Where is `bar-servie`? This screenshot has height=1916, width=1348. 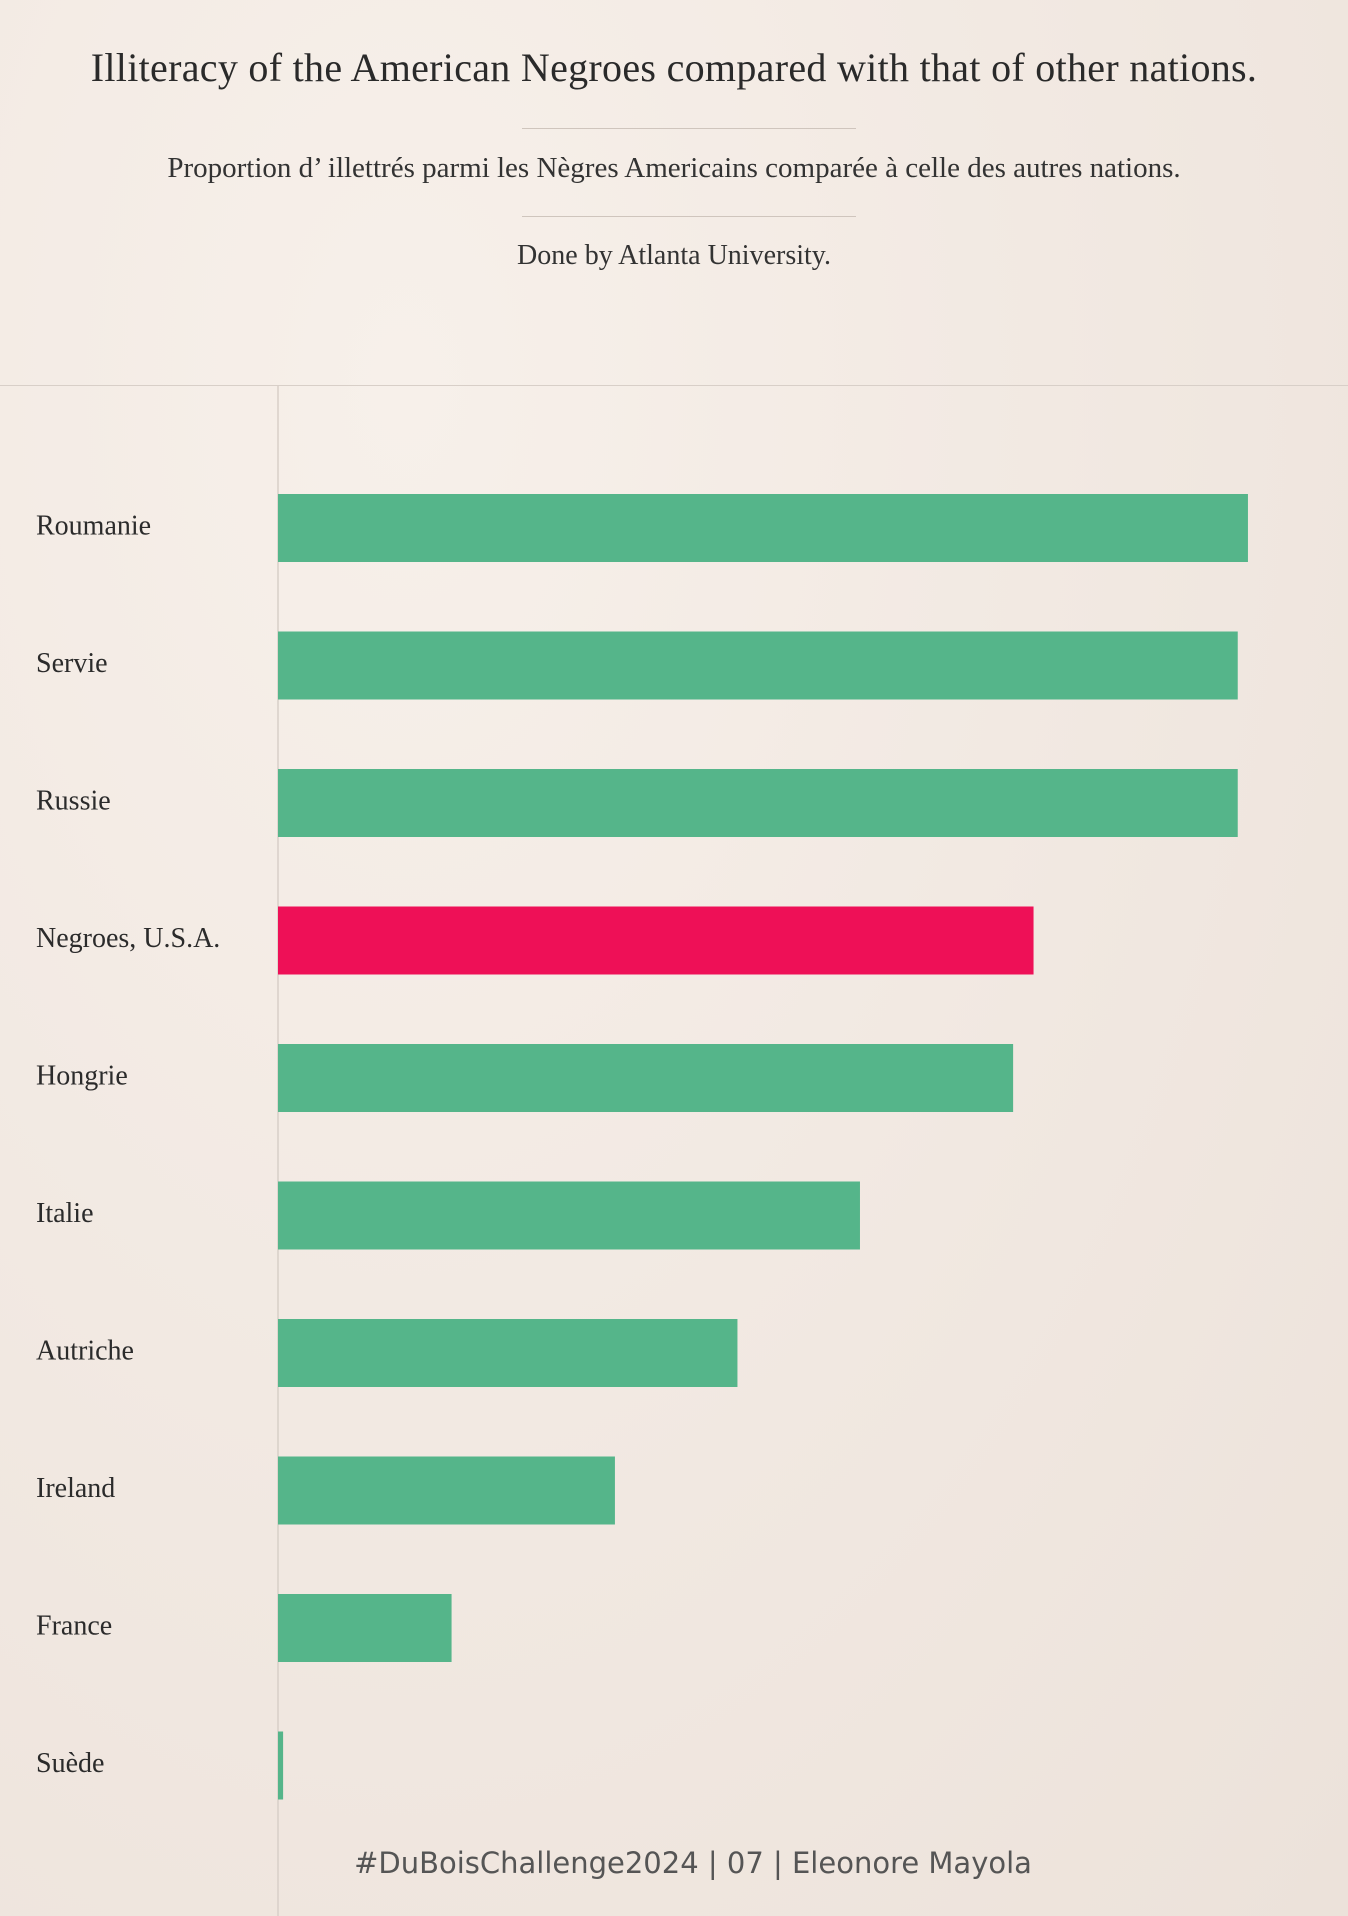 bar-servie is located at coordinates (758, 665).